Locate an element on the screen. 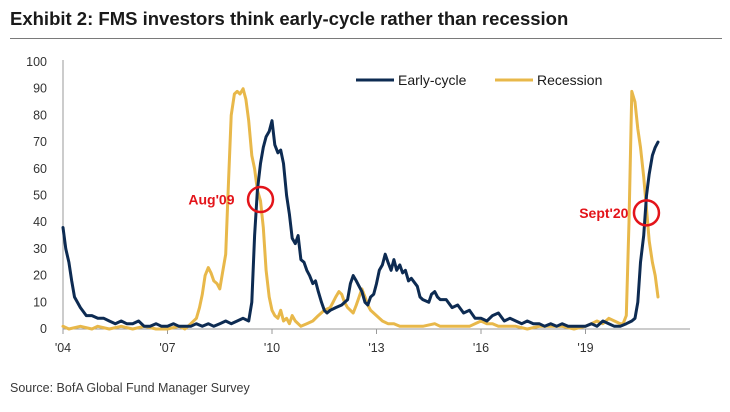  legend: Early-cycle Recession is located at coordinates (479, 80).